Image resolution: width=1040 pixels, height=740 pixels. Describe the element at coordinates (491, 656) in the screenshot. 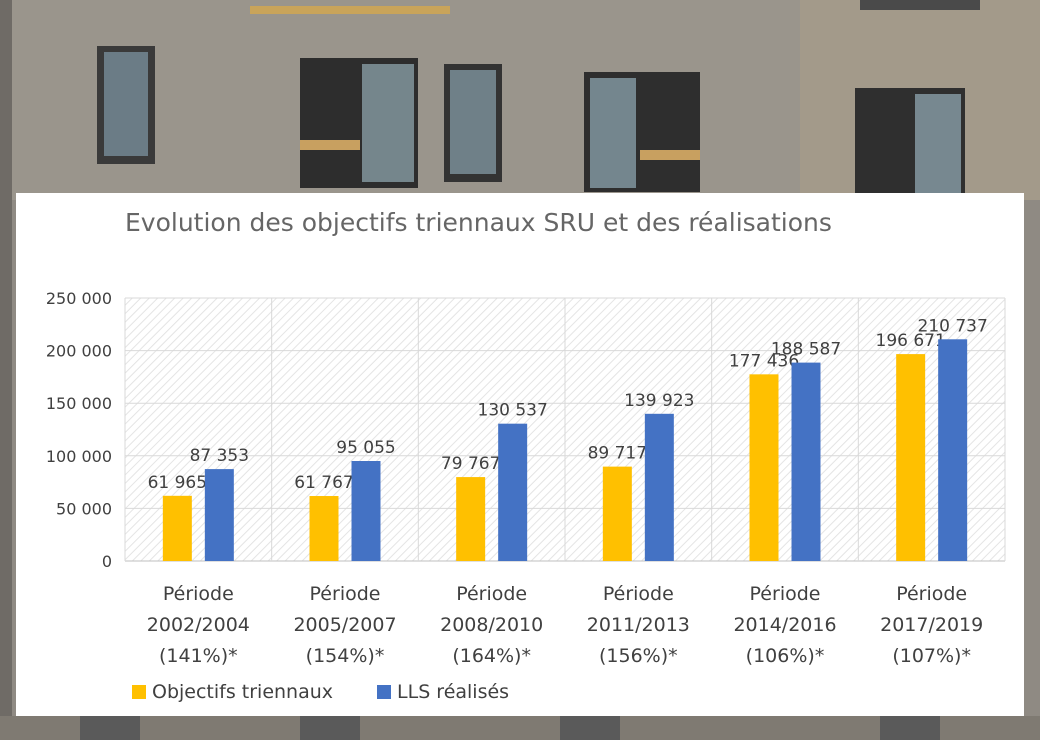

I see `x-tick-label: (164%)*` at that location.